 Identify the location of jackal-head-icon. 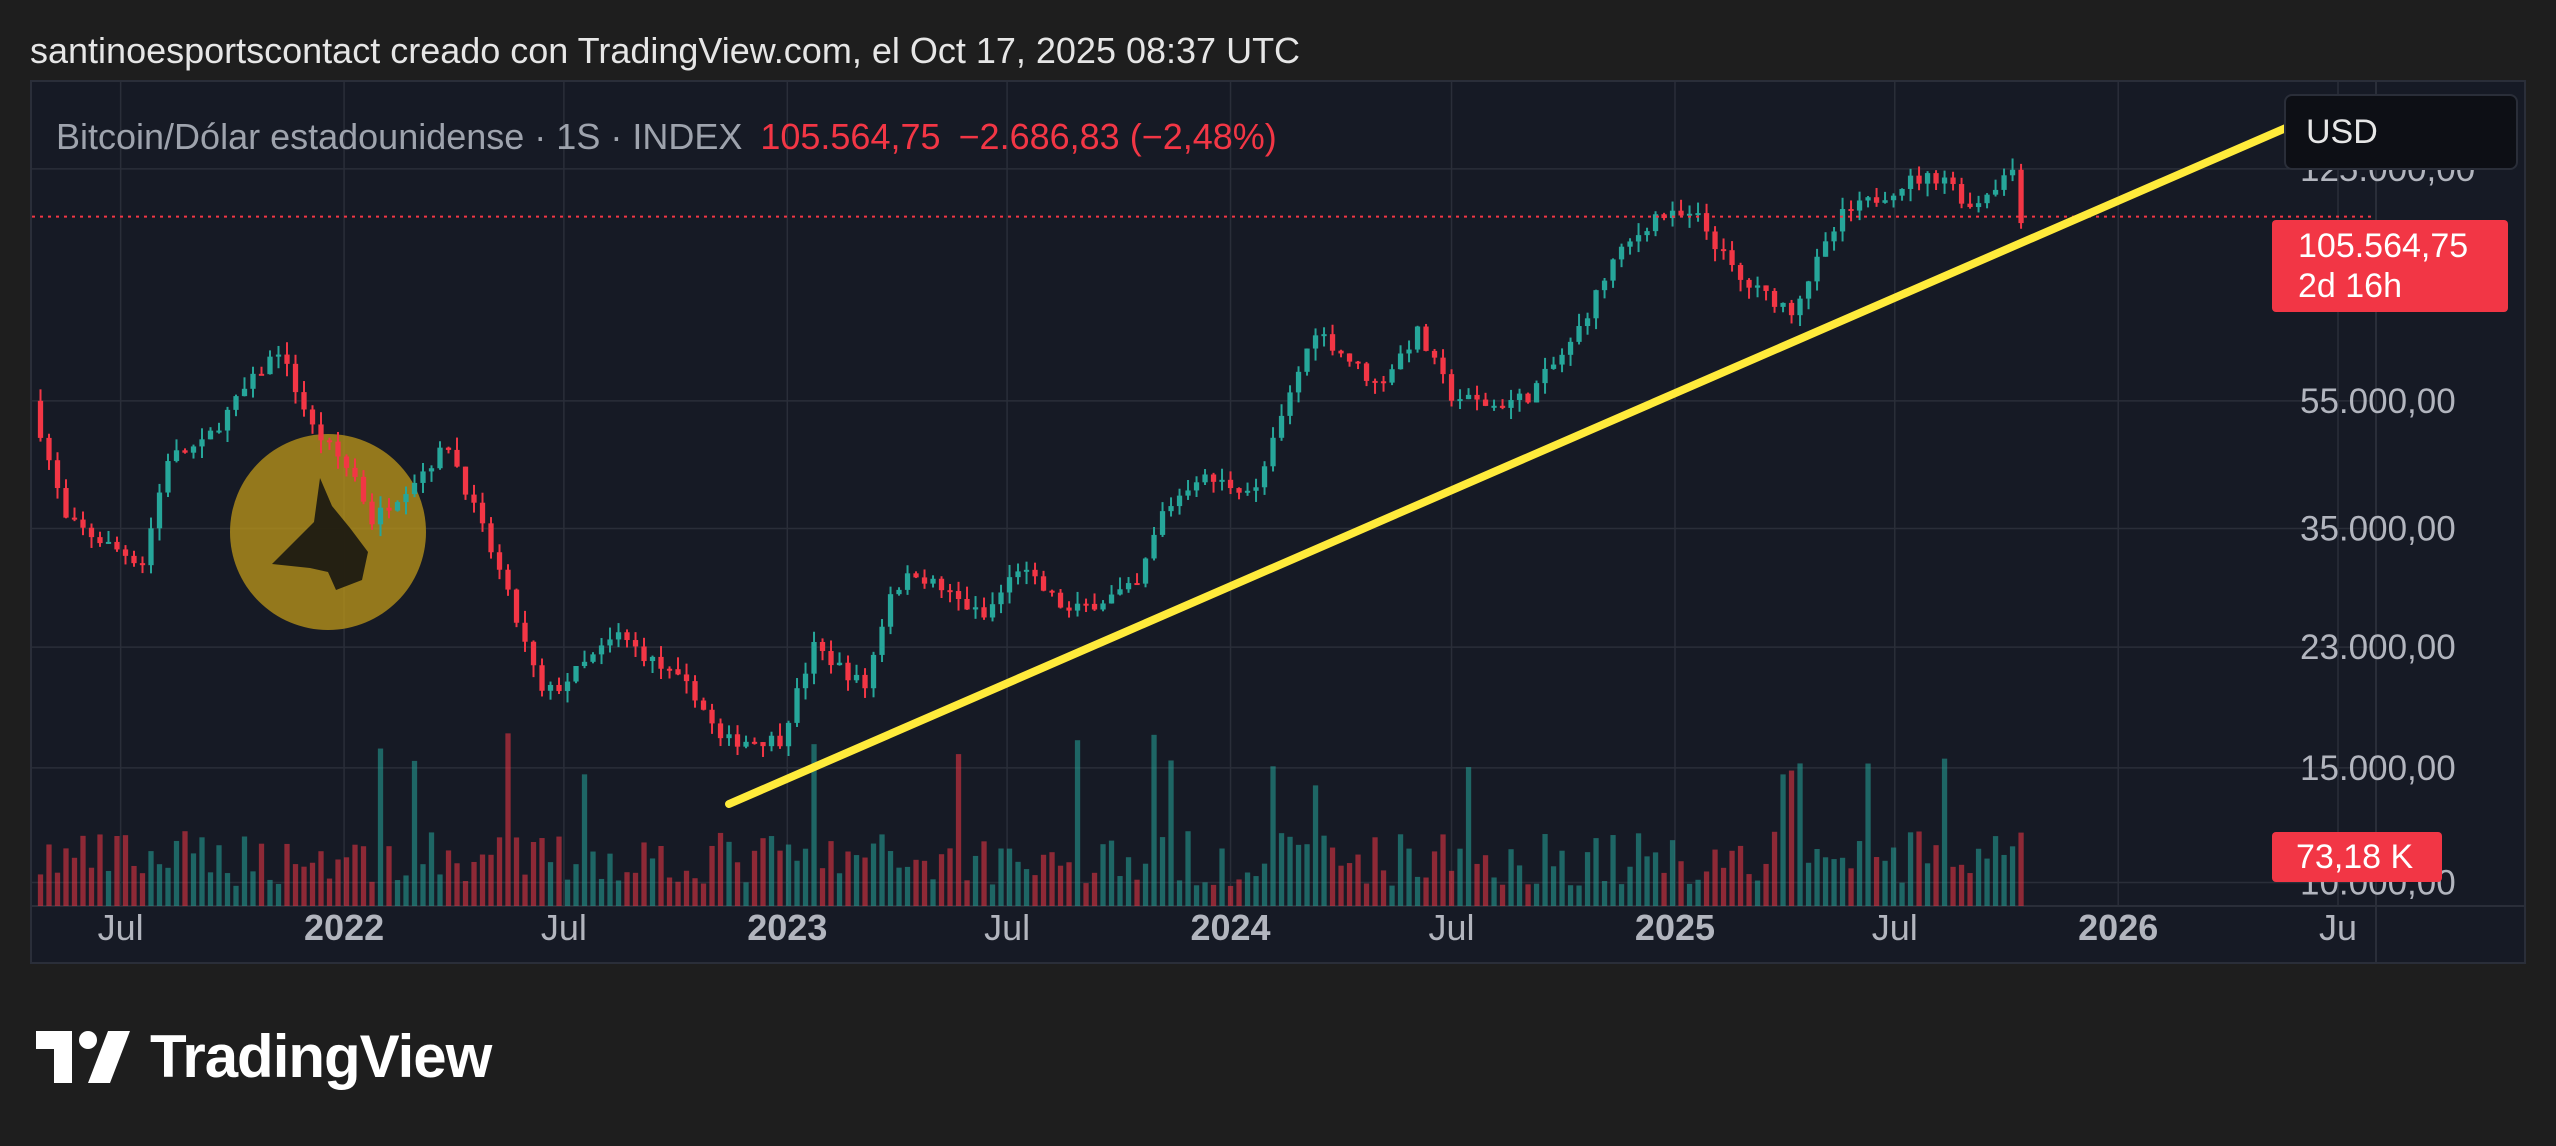
(320, 534).